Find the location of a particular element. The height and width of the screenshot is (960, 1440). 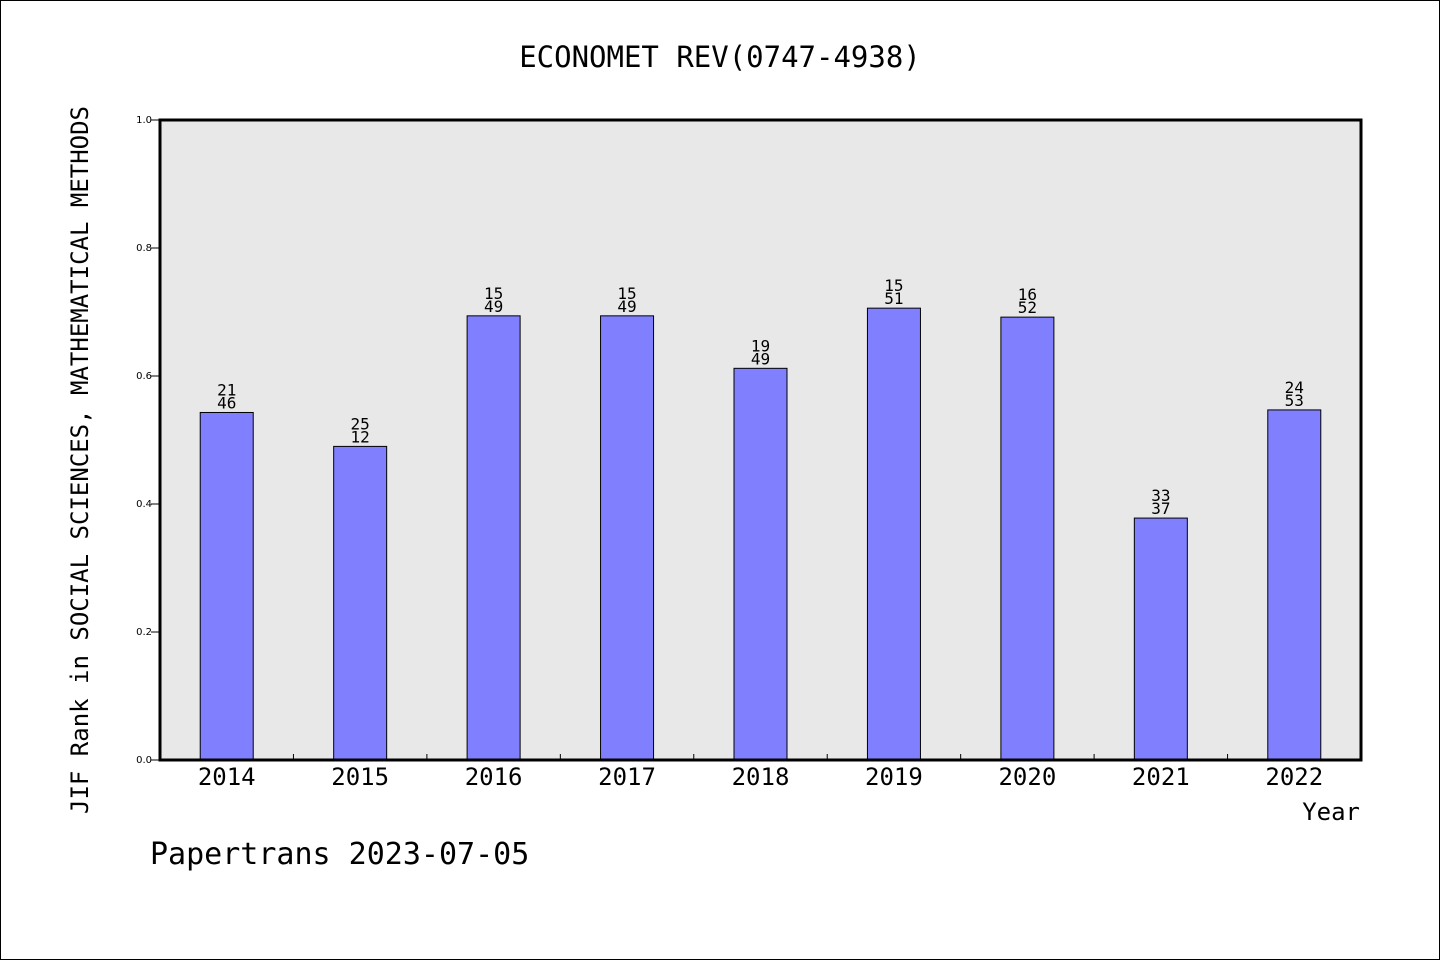

y-axis: 0.0 0.2 0.4 0.6 0.8 1.0 is located at coordinates (148, 440).